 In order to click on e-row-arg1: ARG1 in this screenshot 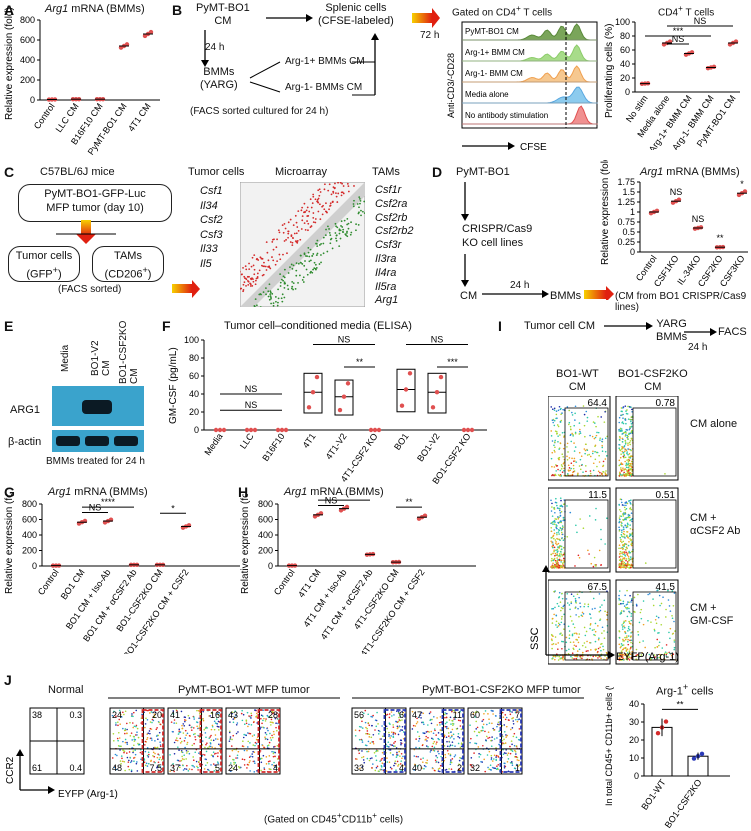, I will do `click(25, 410)`.